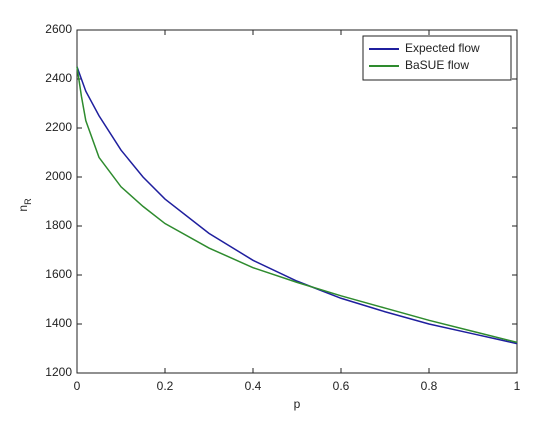 This screenshot has width=550, height=430. What do you see at coordinates (23, 208) in the screenshot?
I see `y-label-main: n` at bounding box center [23, 208].